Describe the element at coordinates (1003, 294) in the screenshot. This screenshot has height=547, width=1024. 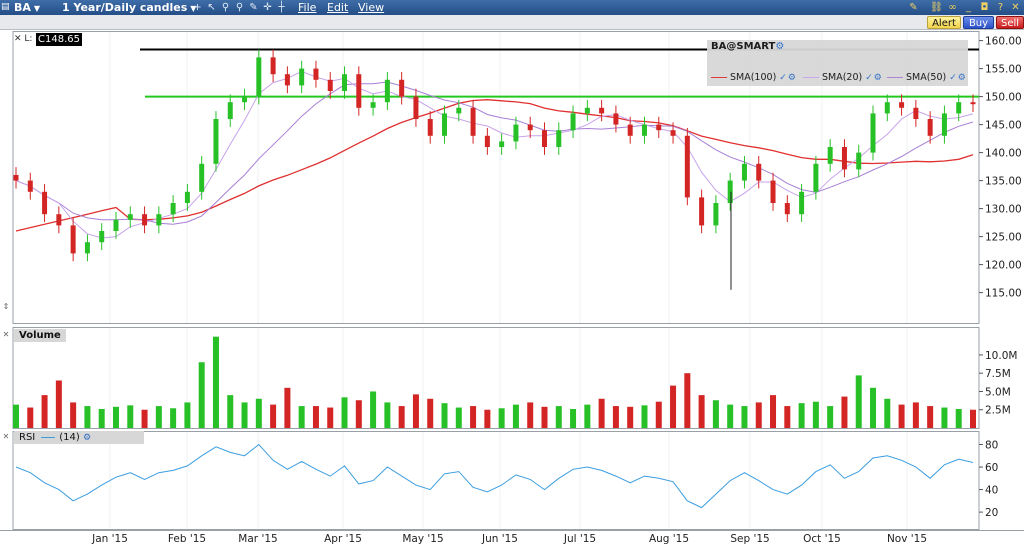
I see `y-tick-label: 115.00` at that location.